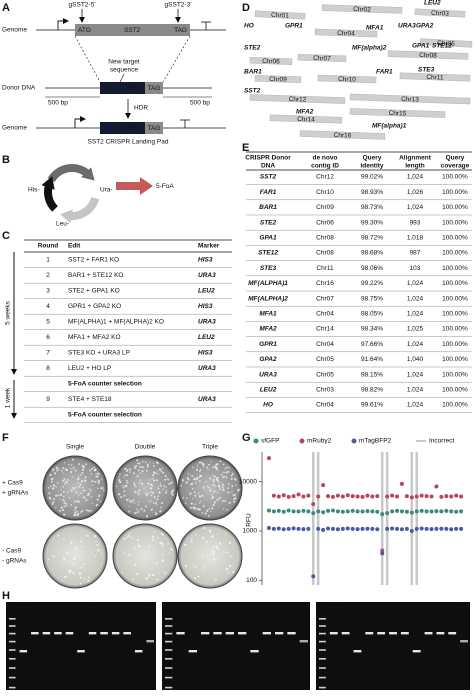  I want to click on lane-label: 7, so click(255, 608).